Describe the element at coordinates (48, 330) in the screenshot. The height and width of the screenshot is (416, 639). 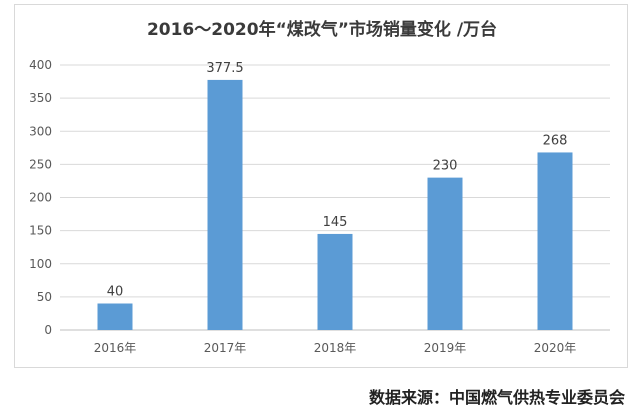
I see `y-tick-label: 0` at that location.